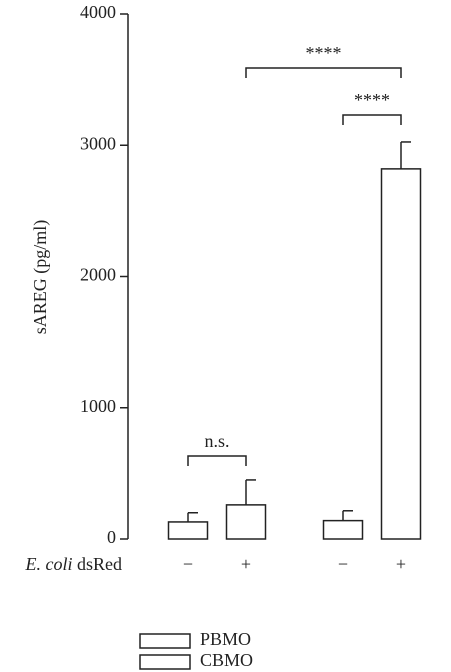 Image resolution: width=451 pixels, height=672 pixels. Describe the element at coordinates (226, 660) in the screenshot. I see `legend-label: CBMO` at that location.